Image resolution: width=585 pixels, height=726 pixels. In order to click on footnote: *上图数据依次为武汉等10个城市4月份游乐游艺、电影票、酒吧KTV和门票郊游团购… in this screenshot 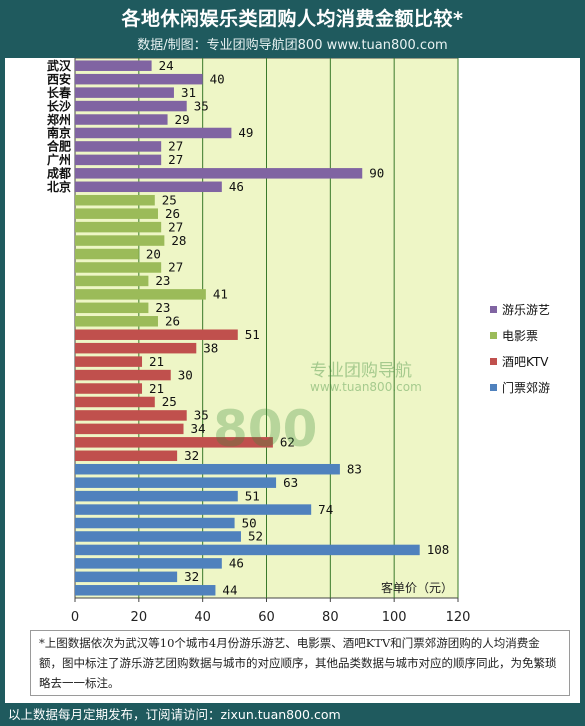, I will do `click(300, 663)`.